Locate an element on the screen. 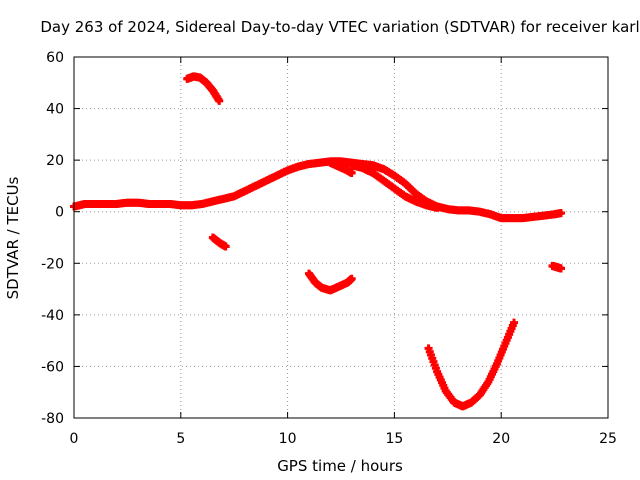  x-tick-label: 25 is located at coordinates (608, 439).